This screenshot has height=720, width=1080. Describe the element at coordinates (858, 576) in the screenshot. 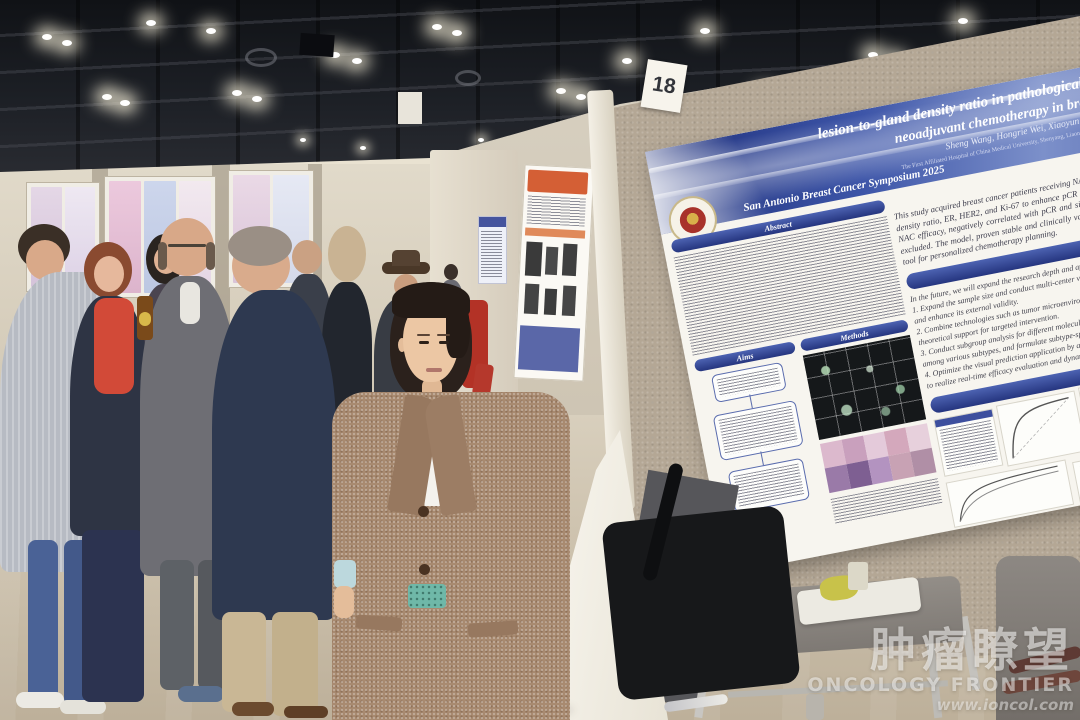

I see `drink-cup` at that location.